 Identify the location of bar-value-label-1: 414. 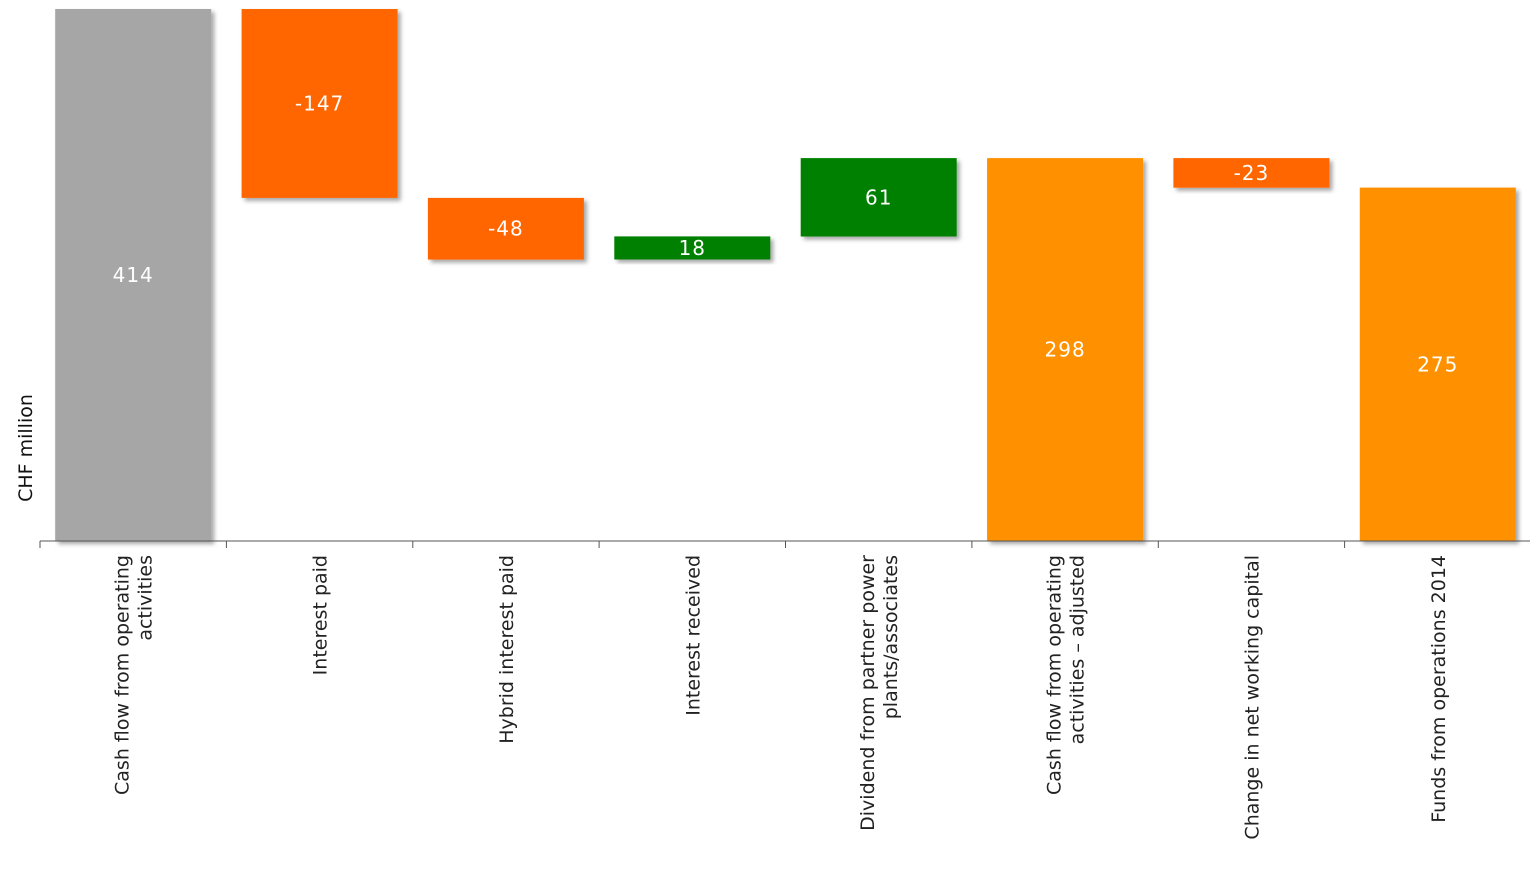
(133, 275).